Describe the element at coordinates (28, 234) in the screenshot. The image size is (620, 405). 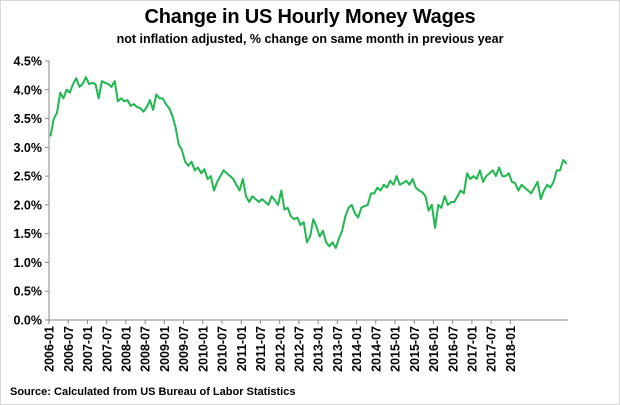
I see `y-tick-label: 1.5%` at that location.